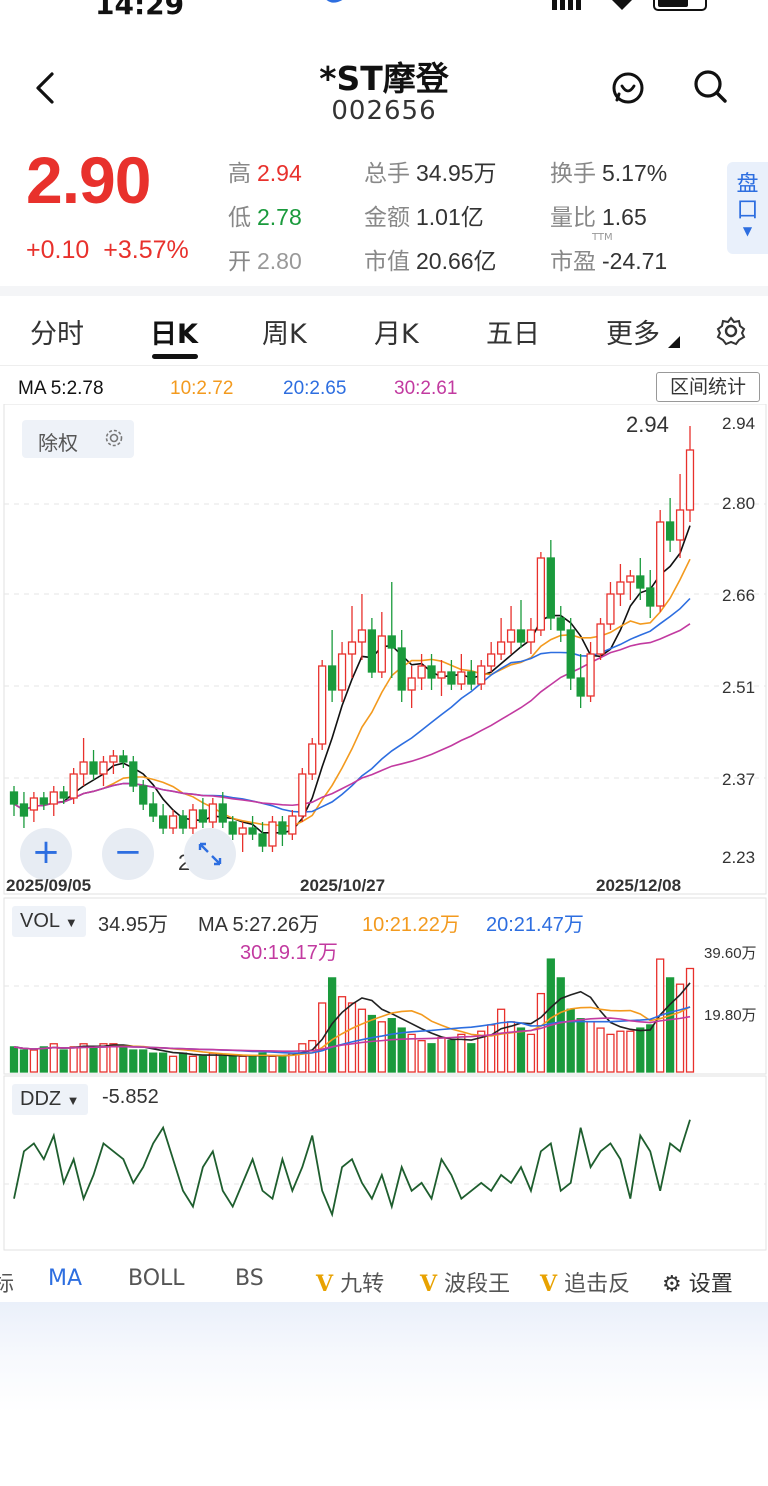 The width and height of the screenshot is (768, 1486). Describe the element at coordinates (708, 387) in the screenshot. I see `interval-stats-button: 区间统计` at that location.